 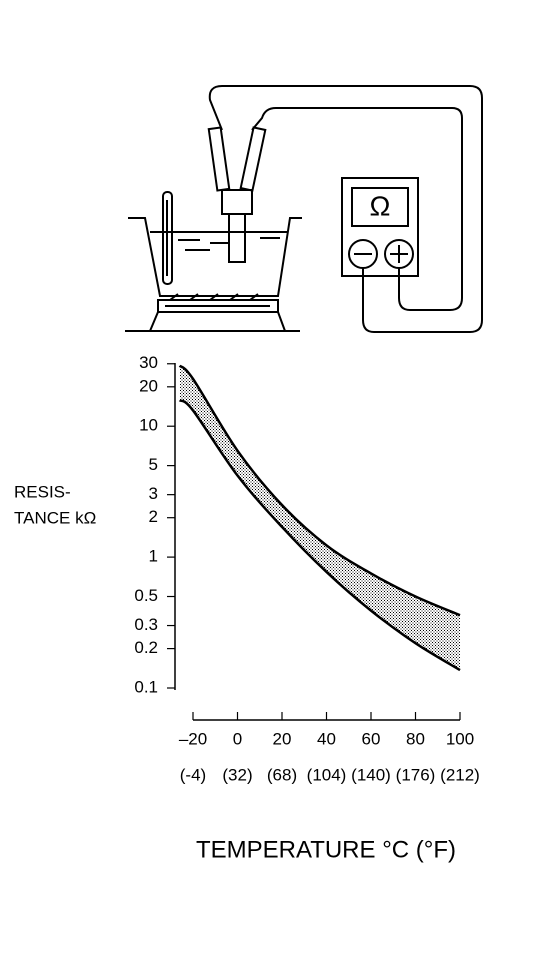 I want to click on y-axis-label: TANCE kΩ, so click(x=55, y=517).